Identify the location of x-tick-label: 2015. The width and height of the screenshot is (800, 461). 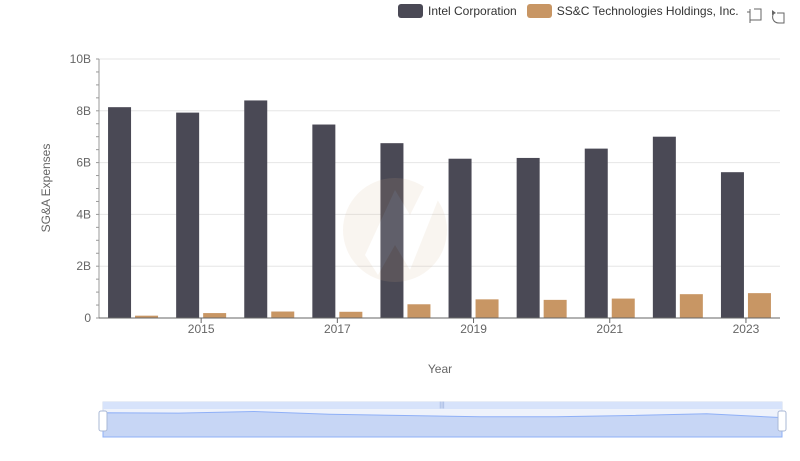
(201, 329).